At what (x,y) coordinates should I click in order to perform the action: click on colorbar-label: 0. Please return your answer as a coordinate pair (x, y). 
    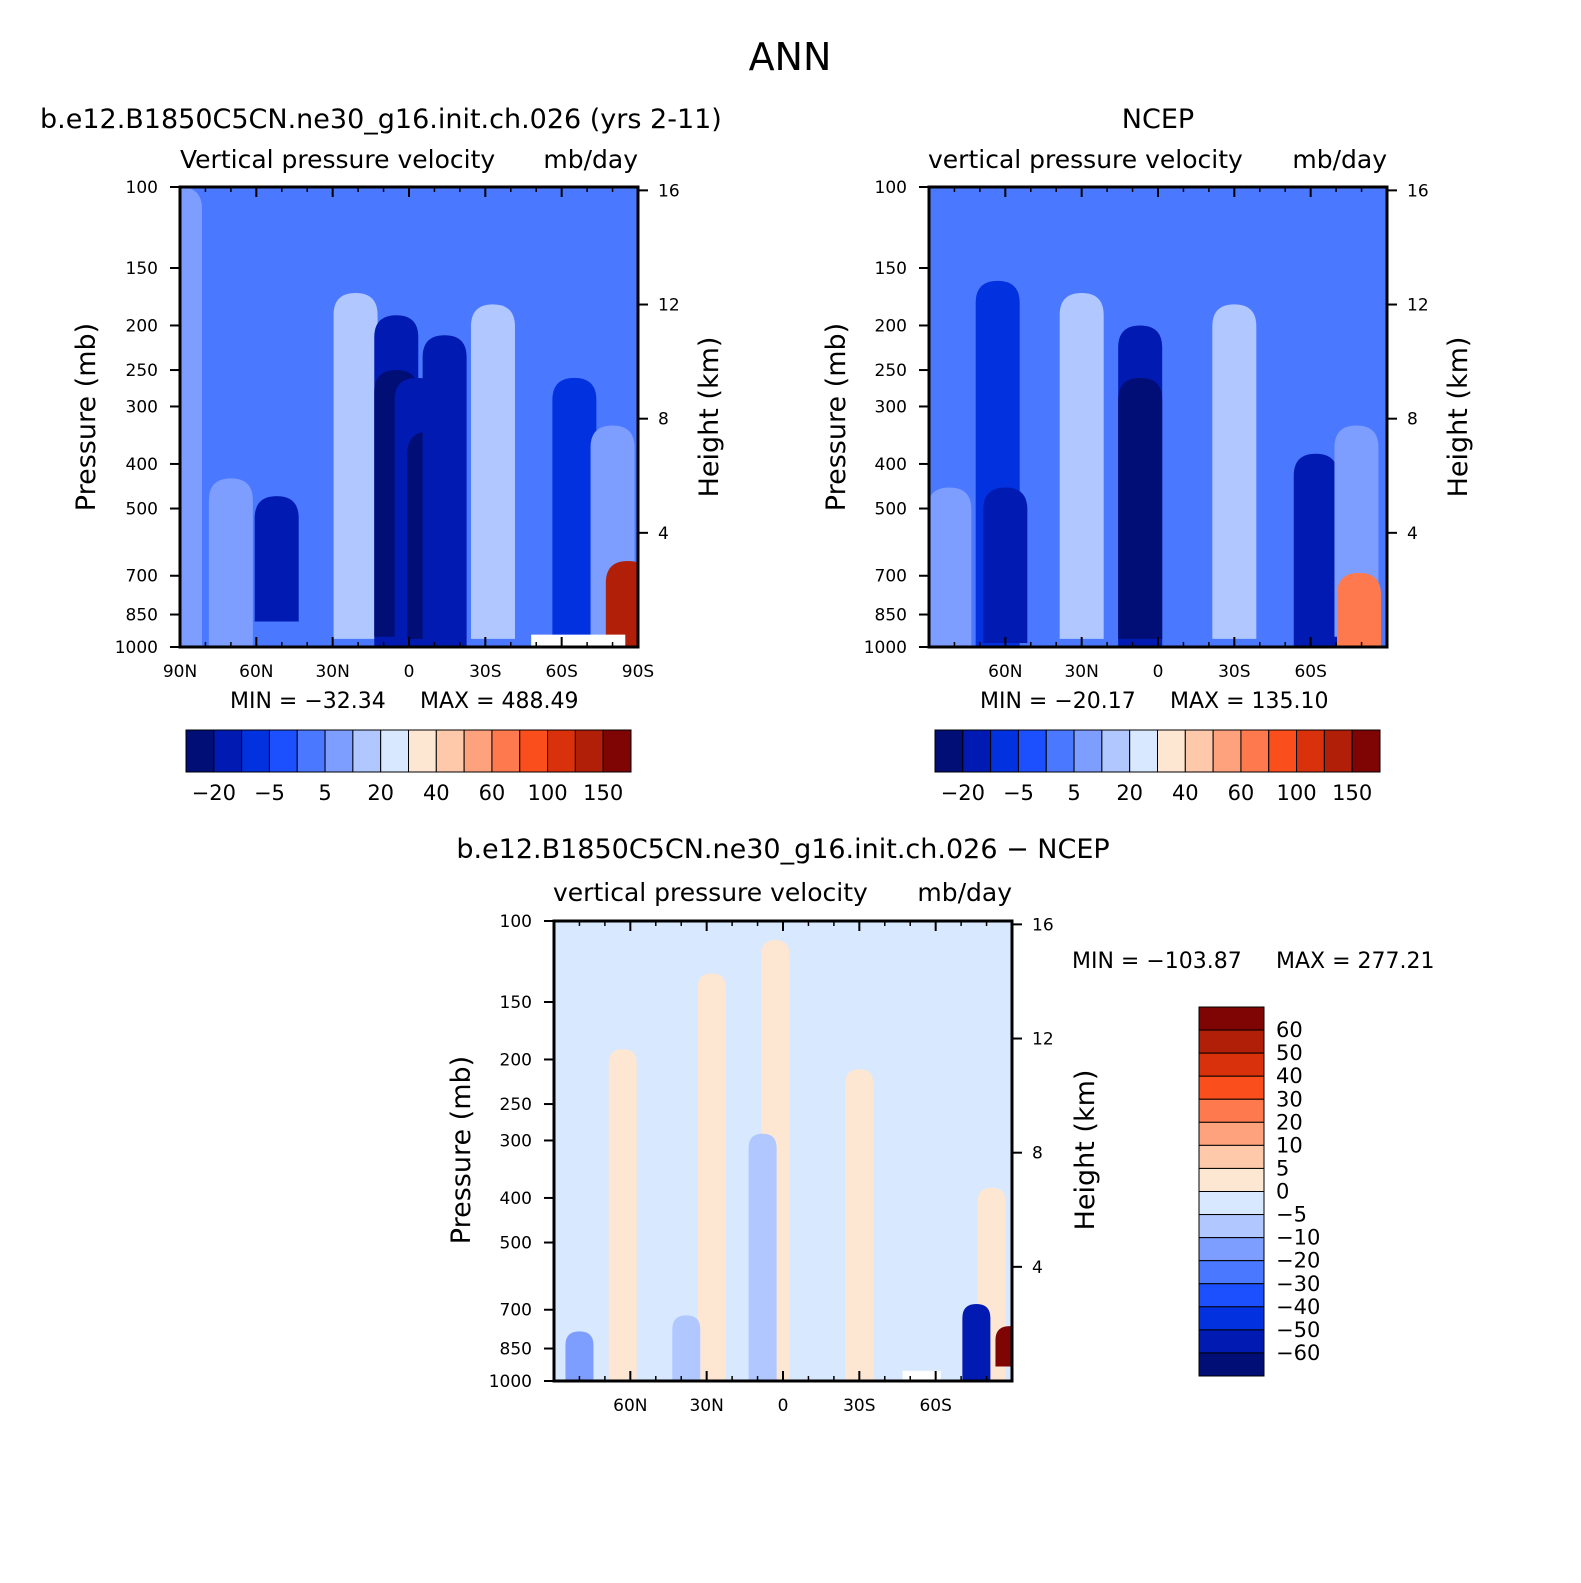
    Looking at the image, I should click on (1282, 1192).